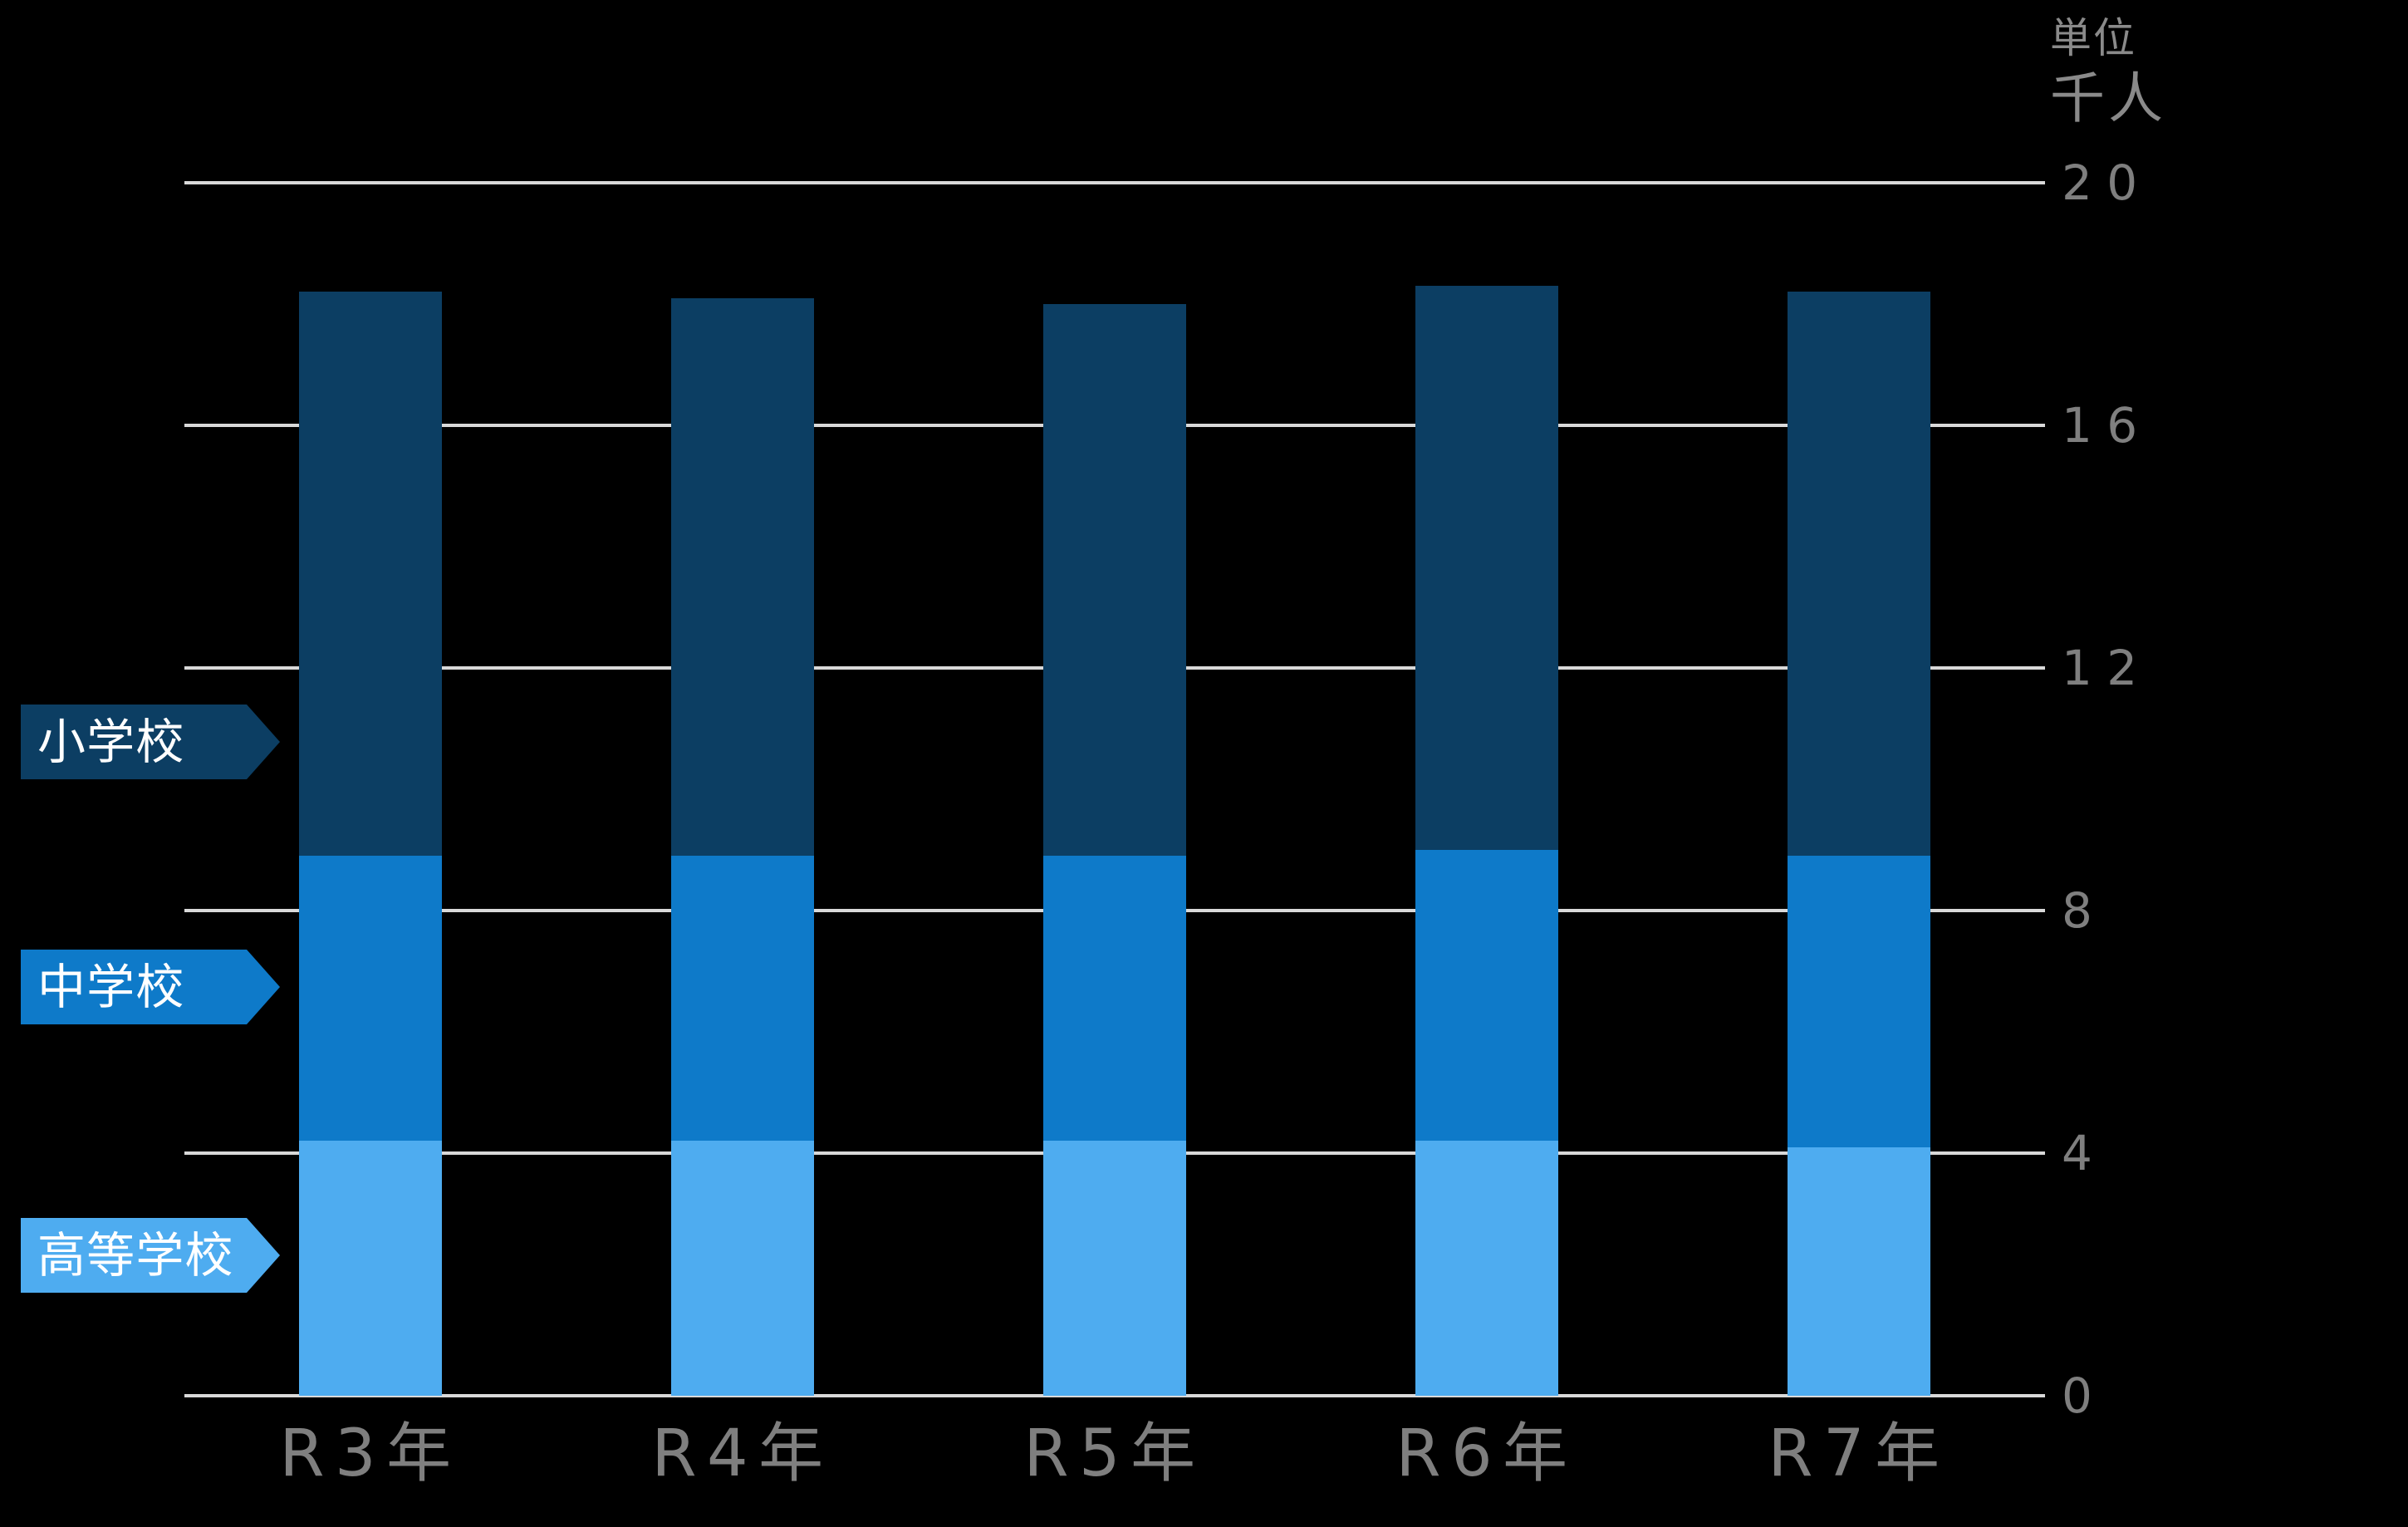  I want to click on x-label-R6年: R6年, so click(1486, 1454).